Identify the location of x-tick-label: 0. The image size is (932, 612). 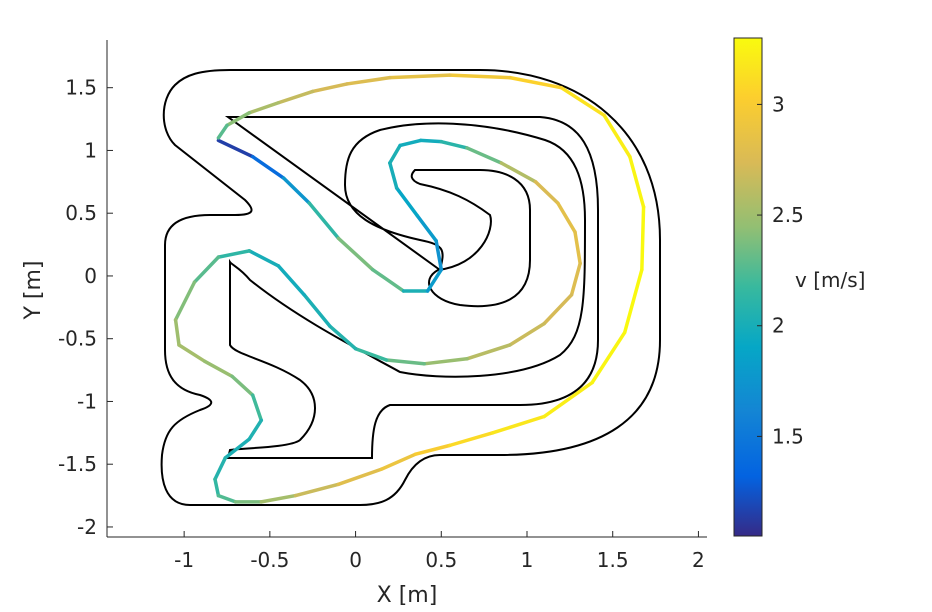
(355, 560).